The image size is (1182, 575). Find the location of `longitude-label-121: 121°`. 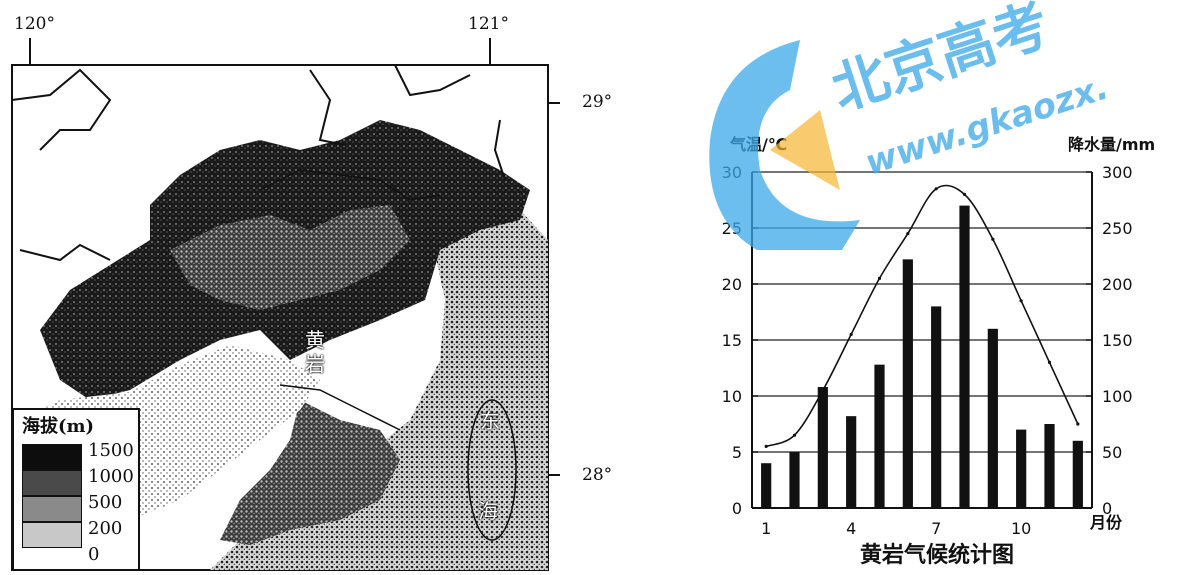

longitude-label-121: 121° is located at coordinates (488, 24).